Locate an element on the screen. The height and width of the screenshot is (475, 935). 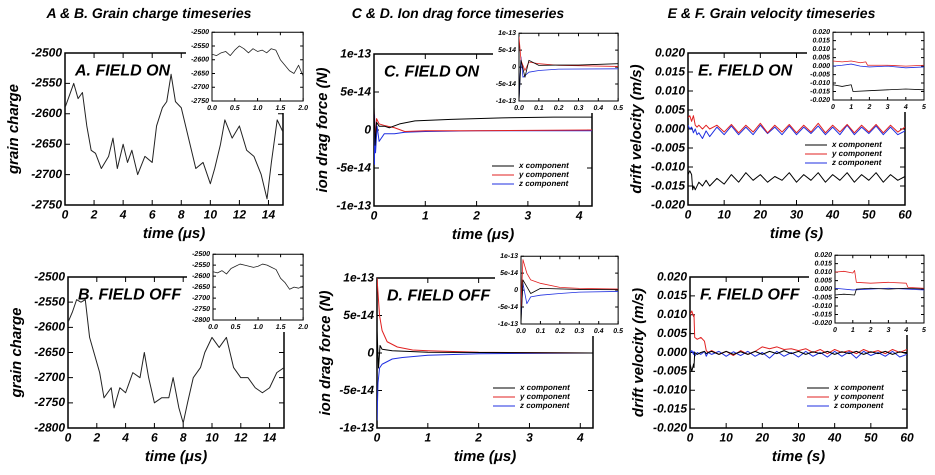
y-axis-title: ion drag force (N) is located at coordinates (323, 130).